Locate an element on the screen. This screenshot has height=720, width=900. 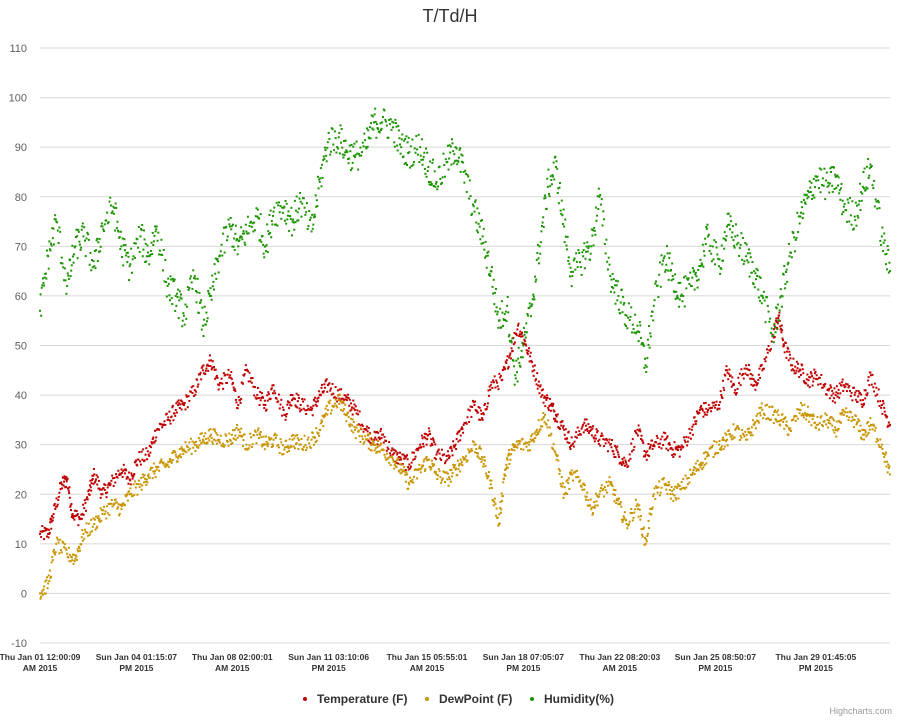
legend-item-temperature: Temperature (F) is located at coordinates (355, 699).